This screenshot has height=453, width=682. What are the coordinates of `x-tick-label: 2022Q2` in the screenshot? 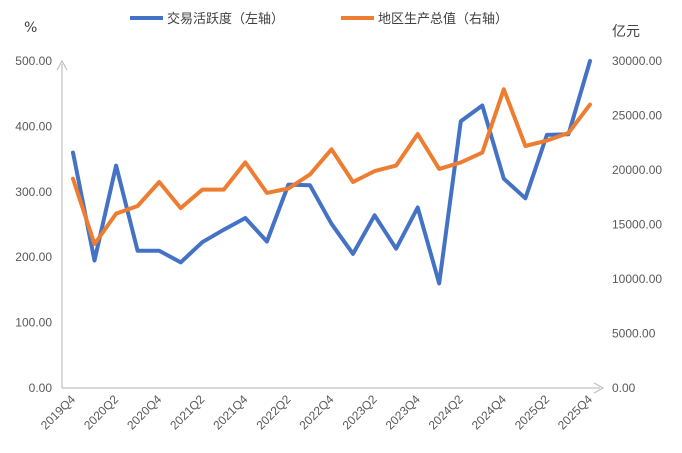 It's located at (273, 412).